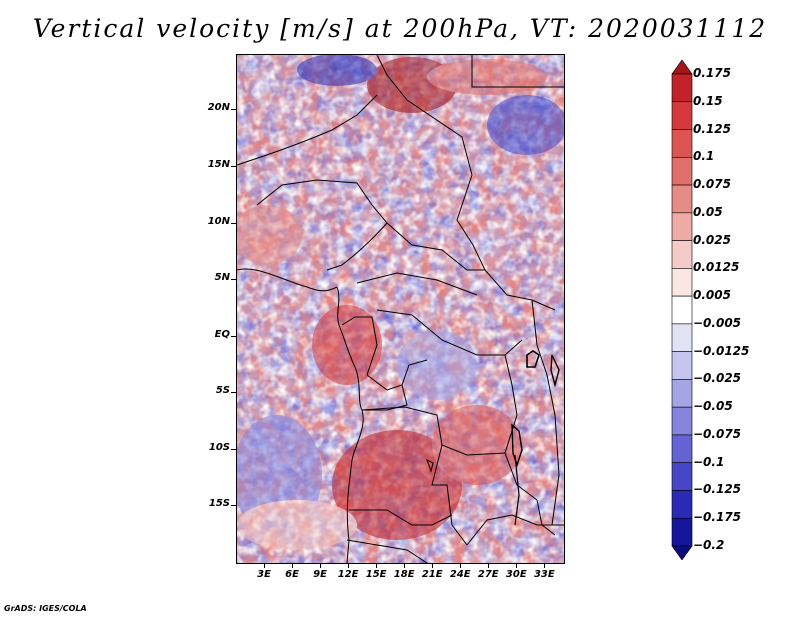 This screenshot has width=800, height=618. I want to click on colorbar-level-label: −0.2, so click(709, 545).